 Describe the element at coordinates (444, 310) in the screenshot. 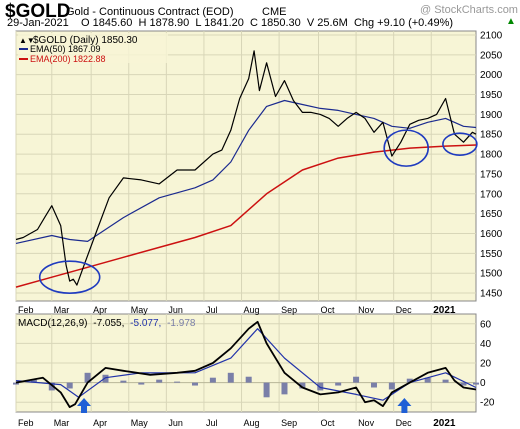

I see `price-x-tick-label: 2021` at that location.